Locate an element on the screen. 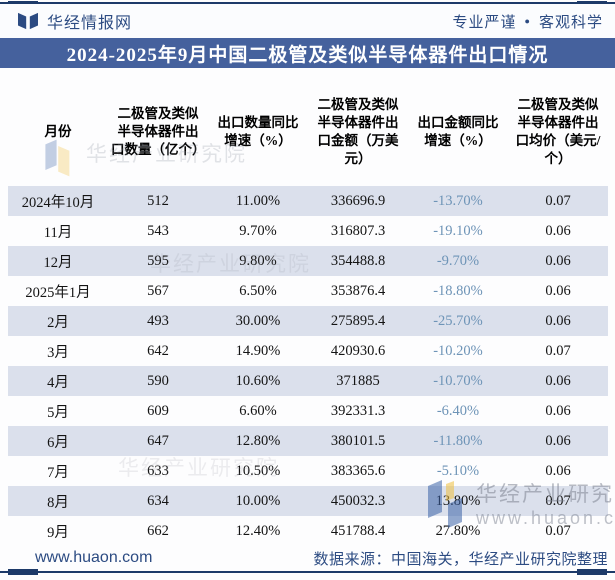  slogan-left: 专业严谨 is located at coordinates (484, 22).